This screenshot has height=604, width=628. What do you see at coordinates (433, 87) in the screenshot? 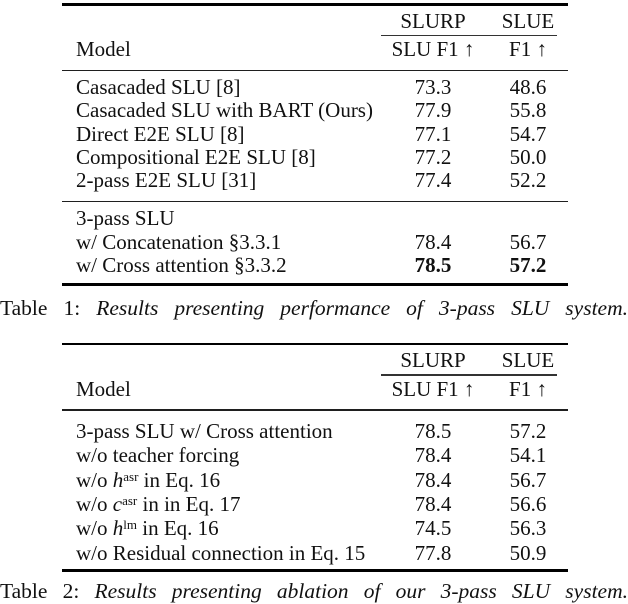
I see `row-value-slurp: 73.3` at bounding box center [433, 87].